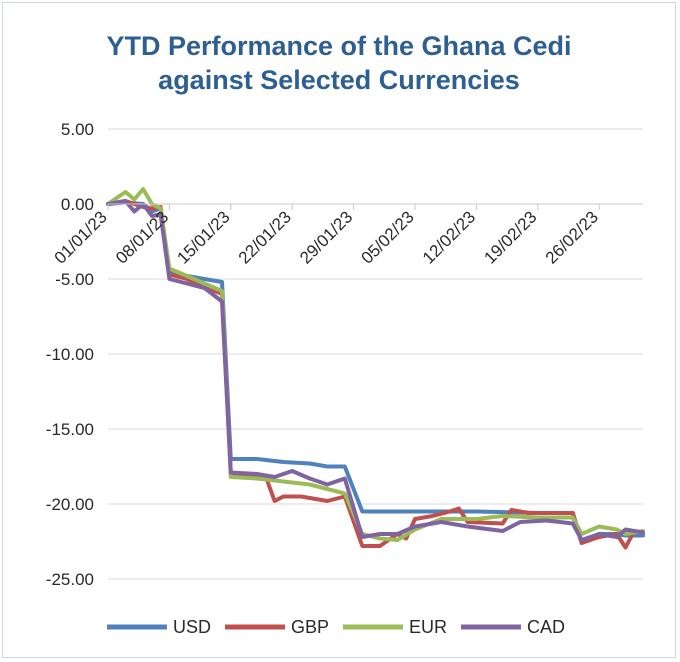 The width and height of the screenshot is (680, 662). Describe the element at coordinates (74, 279) in the screenshot. I see `y-tick-label: -5.00` at that location.